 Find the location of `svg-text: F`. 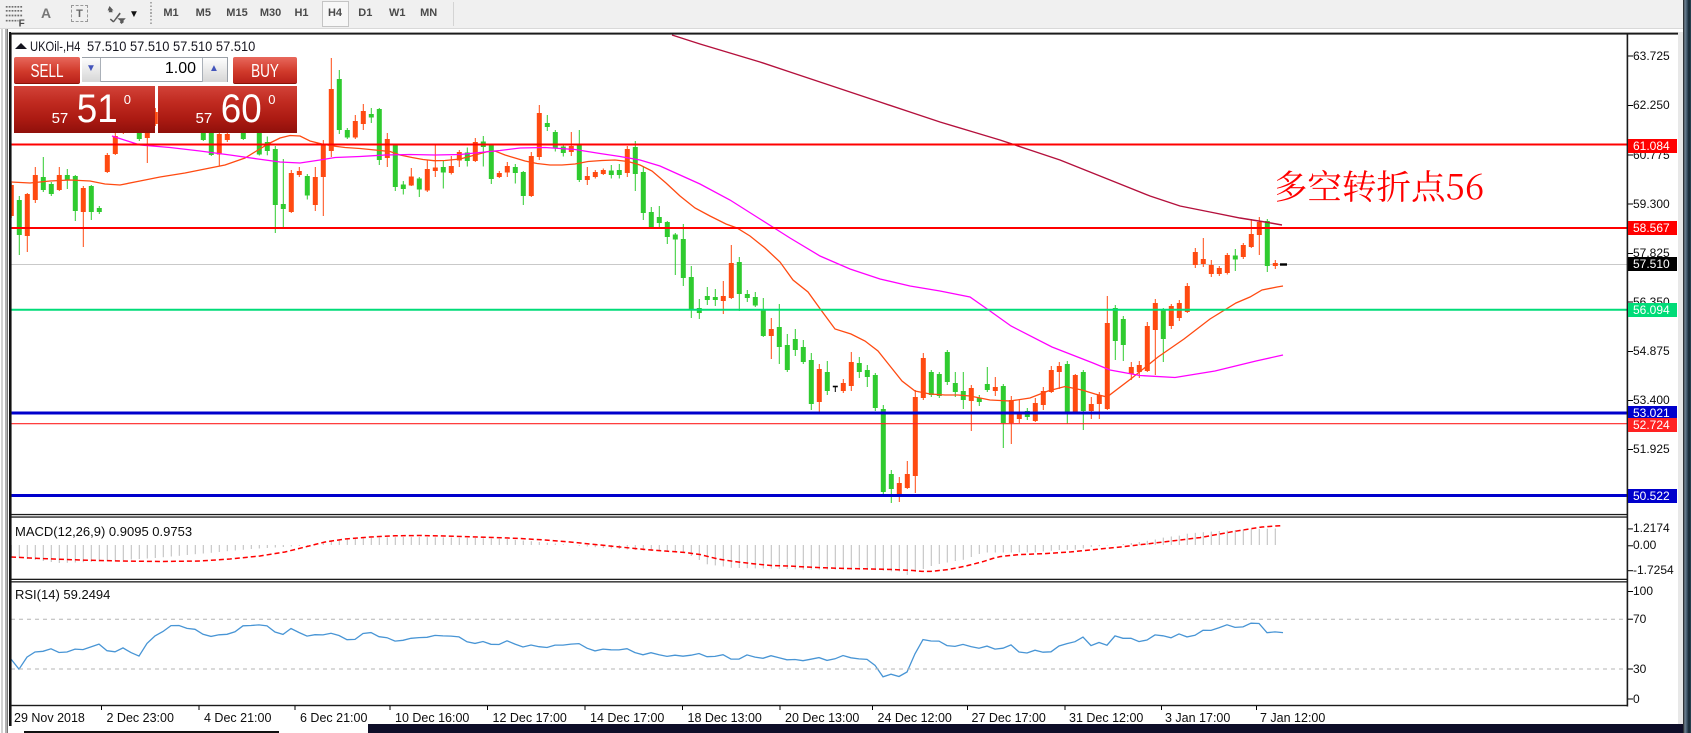

svg-text: F is located at coordinates (22, 24).